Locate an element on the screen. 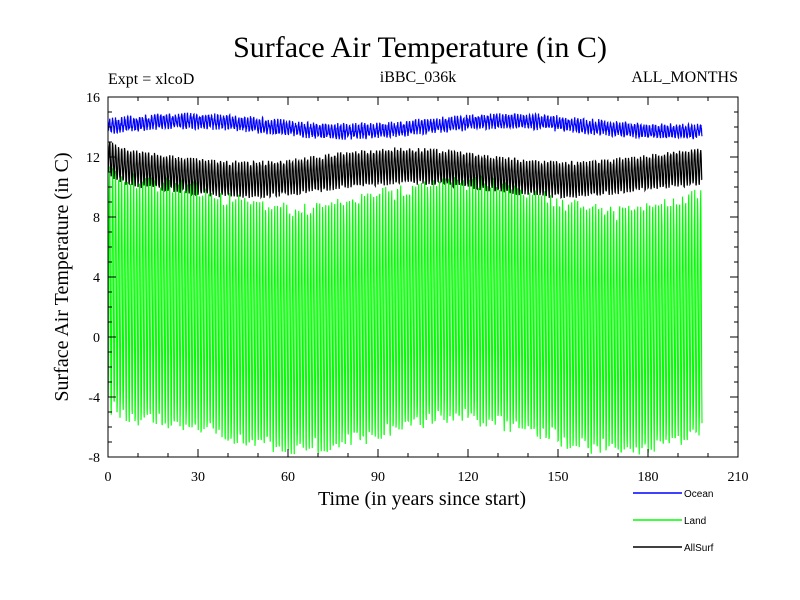 This screenshot has width=800, height=600. x-axis-label: Time (in years since start) is located at coordinates (422, 499).